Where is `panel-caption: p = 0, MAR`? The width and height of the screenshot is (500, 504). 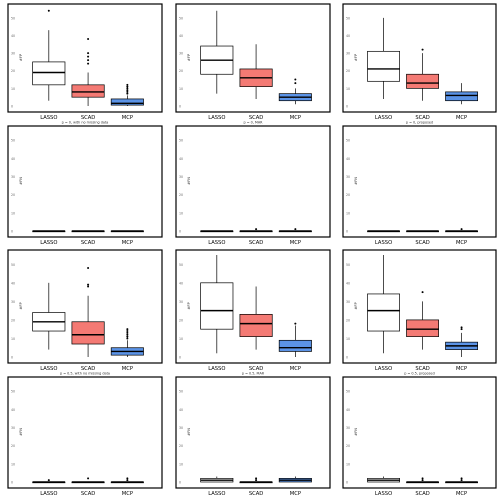
panel-caption: p = 0, MAR is located at coordinates (253, 123).